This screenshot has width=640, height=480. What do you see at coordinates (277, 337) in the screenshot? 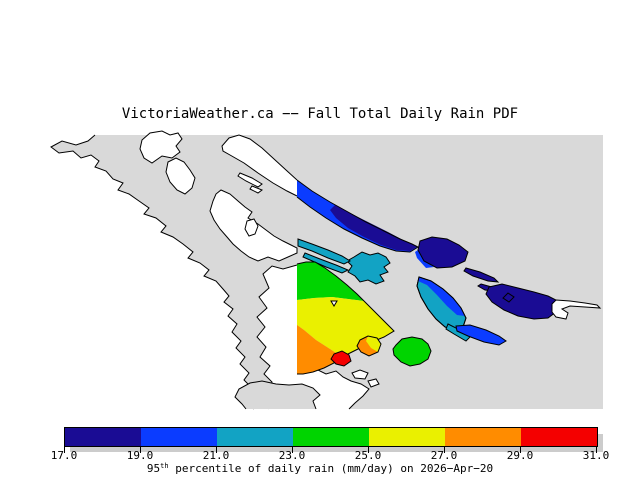
I see `inlet-east-coastline` at bounding box center [277, 337].